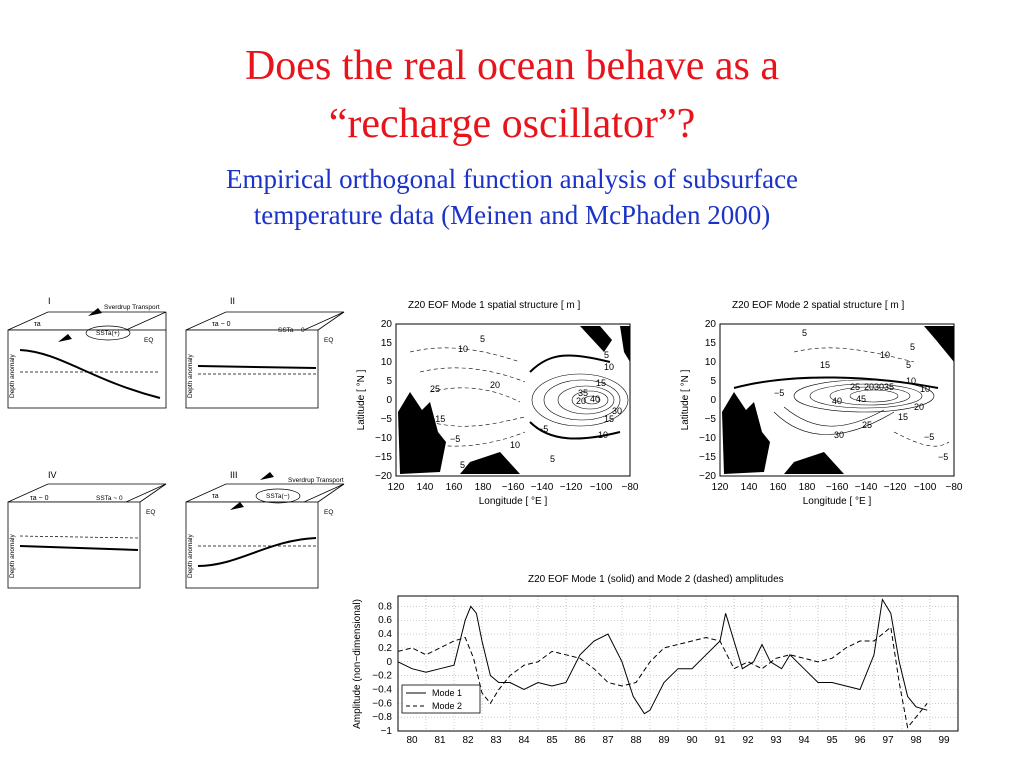 The image size is (1024, 768). I want to click on tau-label: τa ~ 0, so click(39, 498).